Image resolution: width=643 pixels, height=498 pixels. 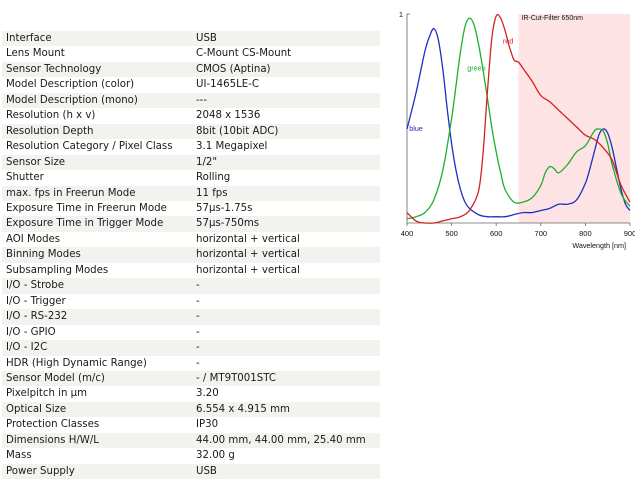 I want to click on spec-label: Protection Classes, so click(x=97, y=425).